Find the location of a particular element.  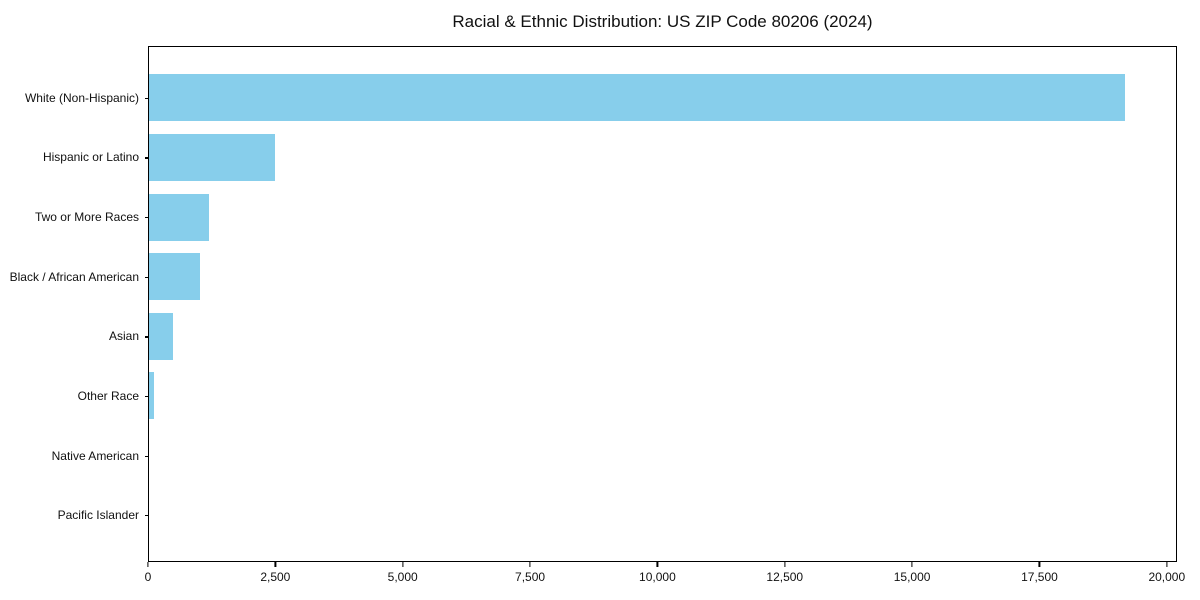

bar-two-or-more-races is located at coordinates (179, 217).